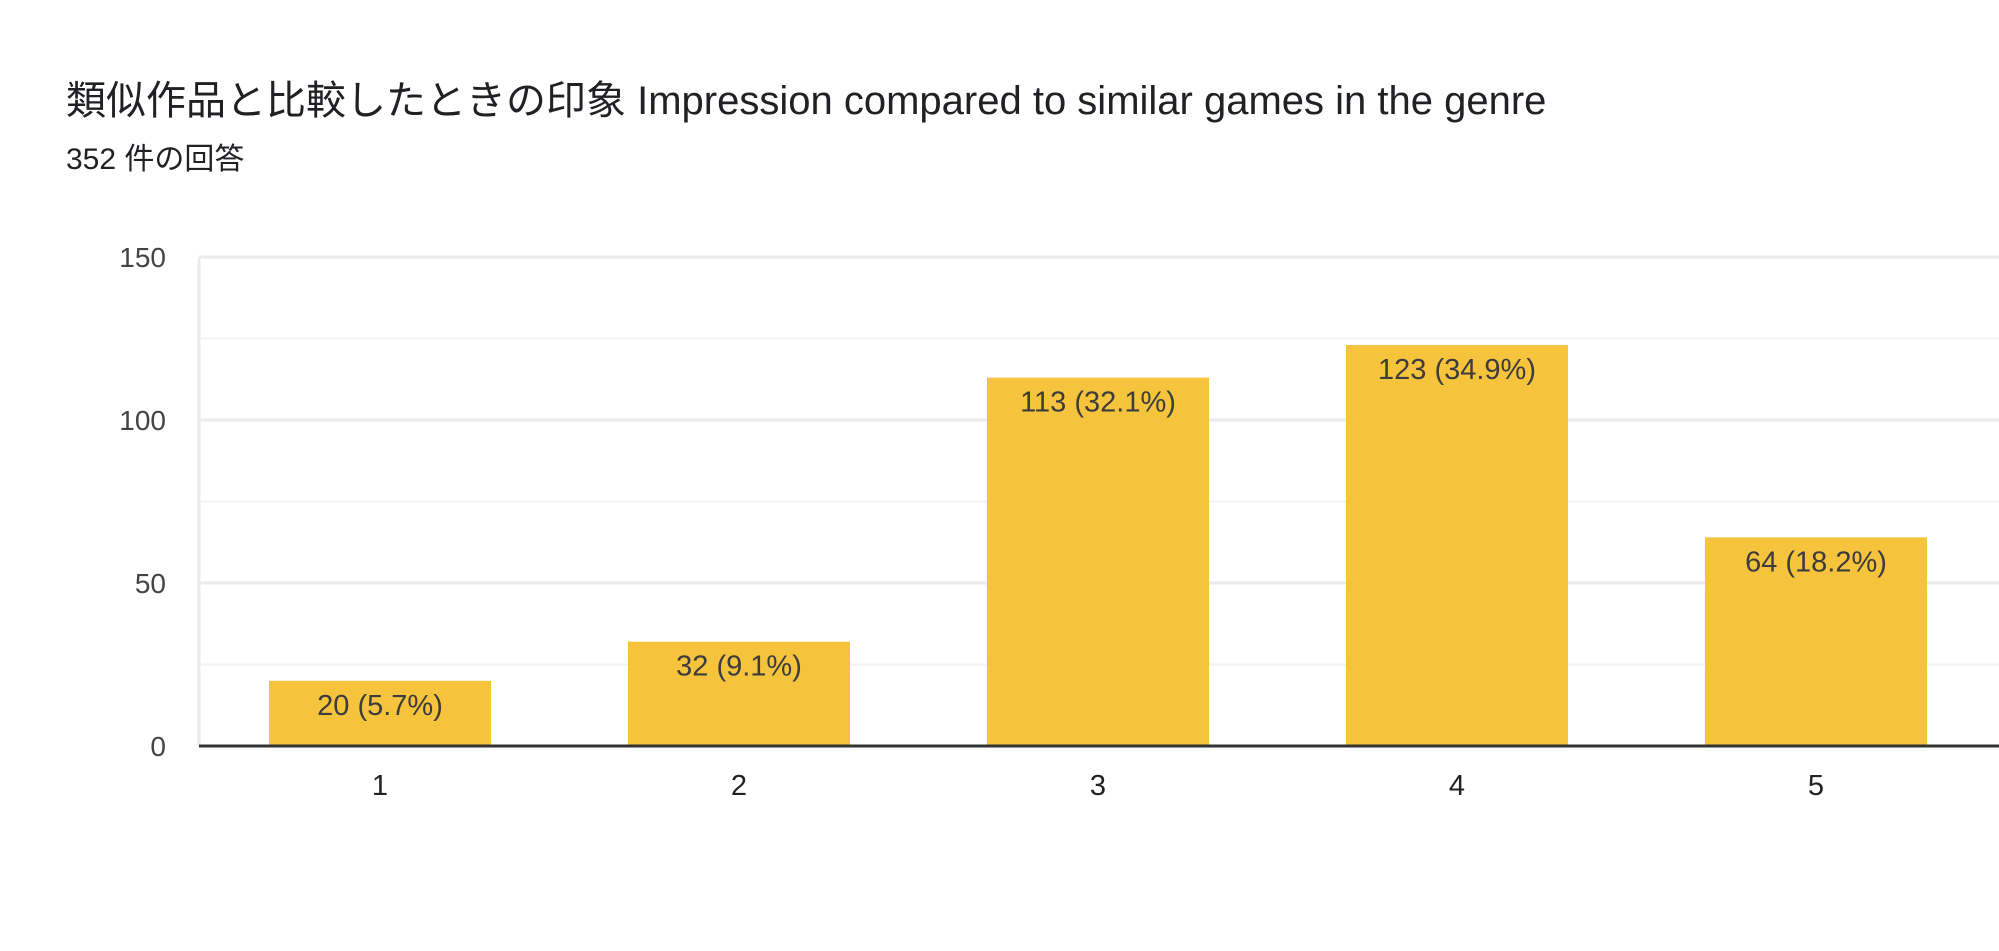 This screenshot has height=951, width=1999. I want to click on x-tick-label-5: 5, so click(1816, 786).